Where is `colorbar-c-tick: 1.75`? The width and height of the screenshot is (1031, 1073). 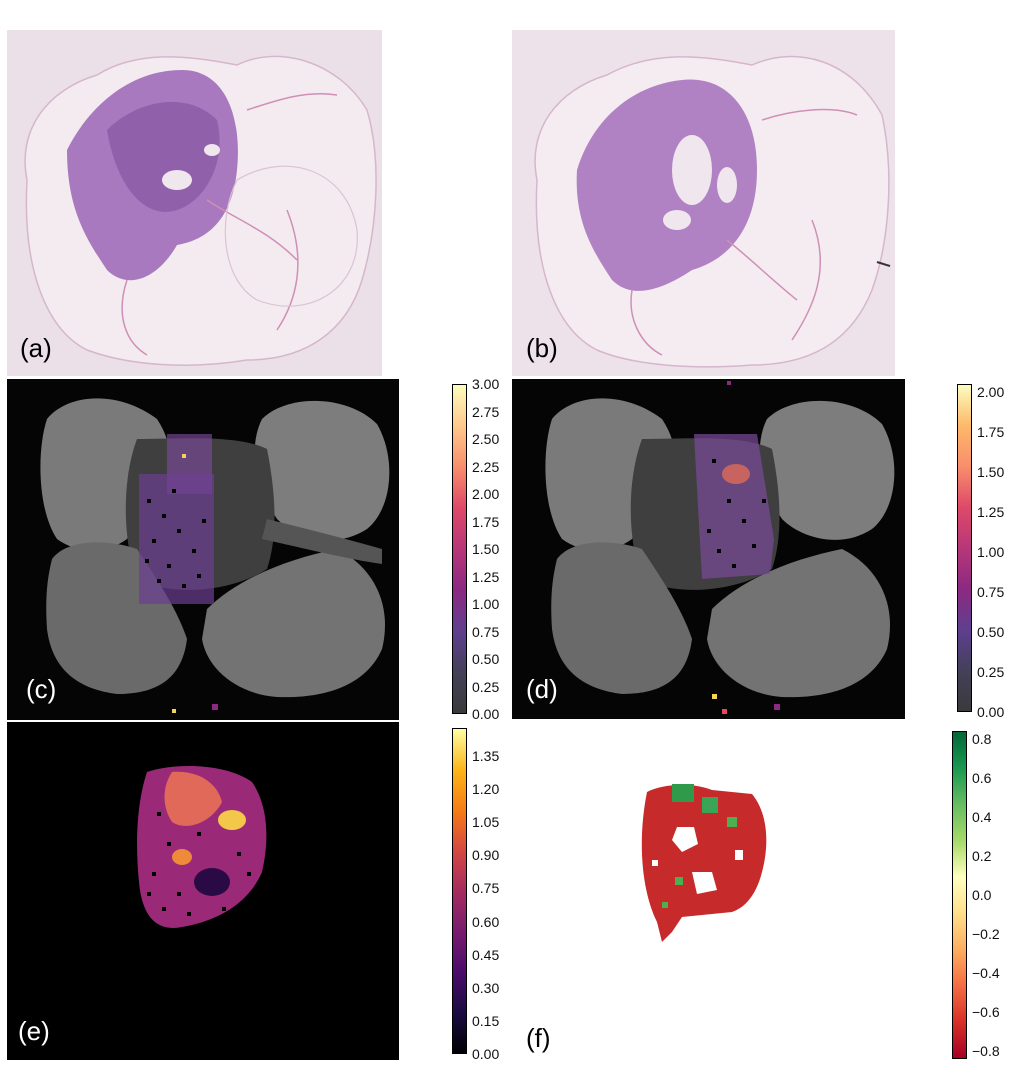
colorbar-c-tick: 1.75 is located at coordinates (486, 521).